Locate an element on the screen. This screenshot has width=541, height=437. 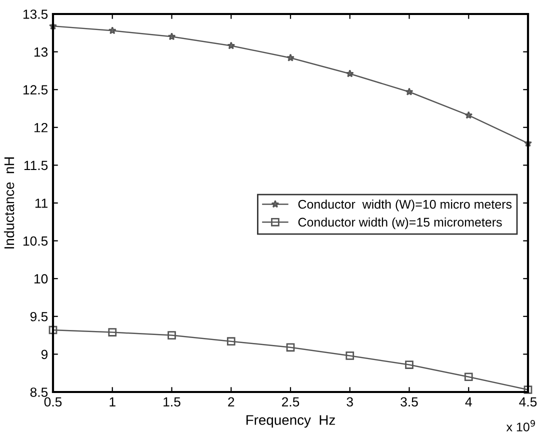
y-tick-label: 12 is located at coordinates (41, 127).